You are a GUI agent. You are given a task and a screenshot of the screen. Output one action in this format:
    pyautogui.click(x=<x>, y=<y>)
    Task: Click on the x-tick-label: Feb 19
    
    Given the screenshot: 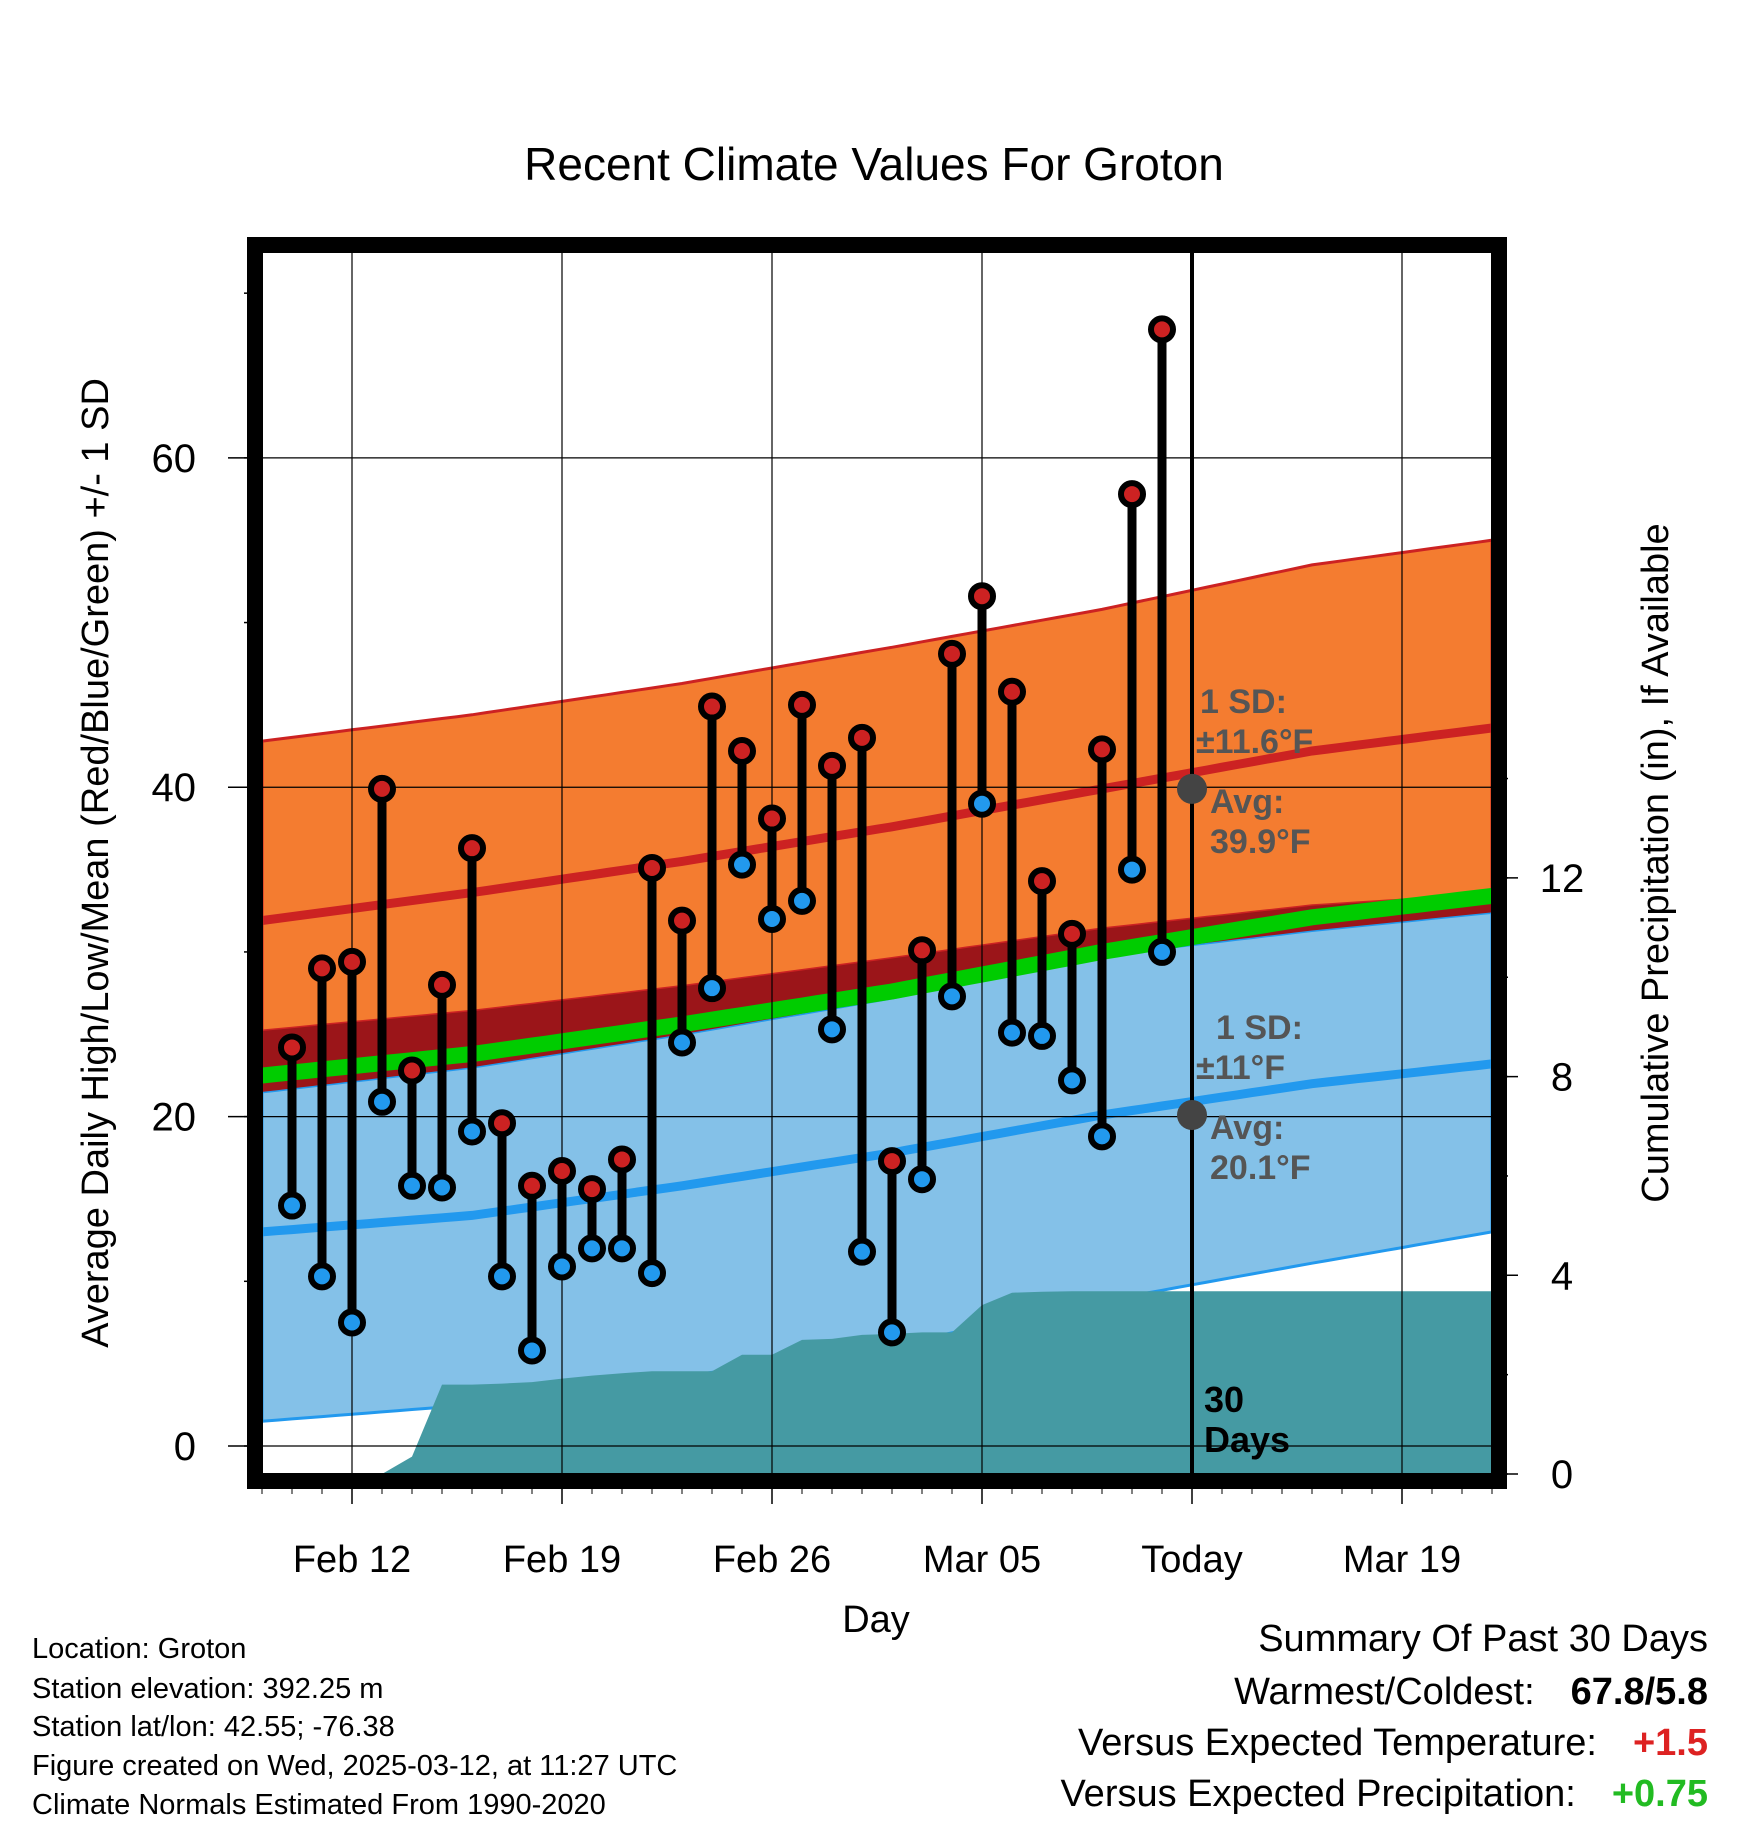 What is the action you would take?
    pyautogui.click(x=562, y=1560)
    